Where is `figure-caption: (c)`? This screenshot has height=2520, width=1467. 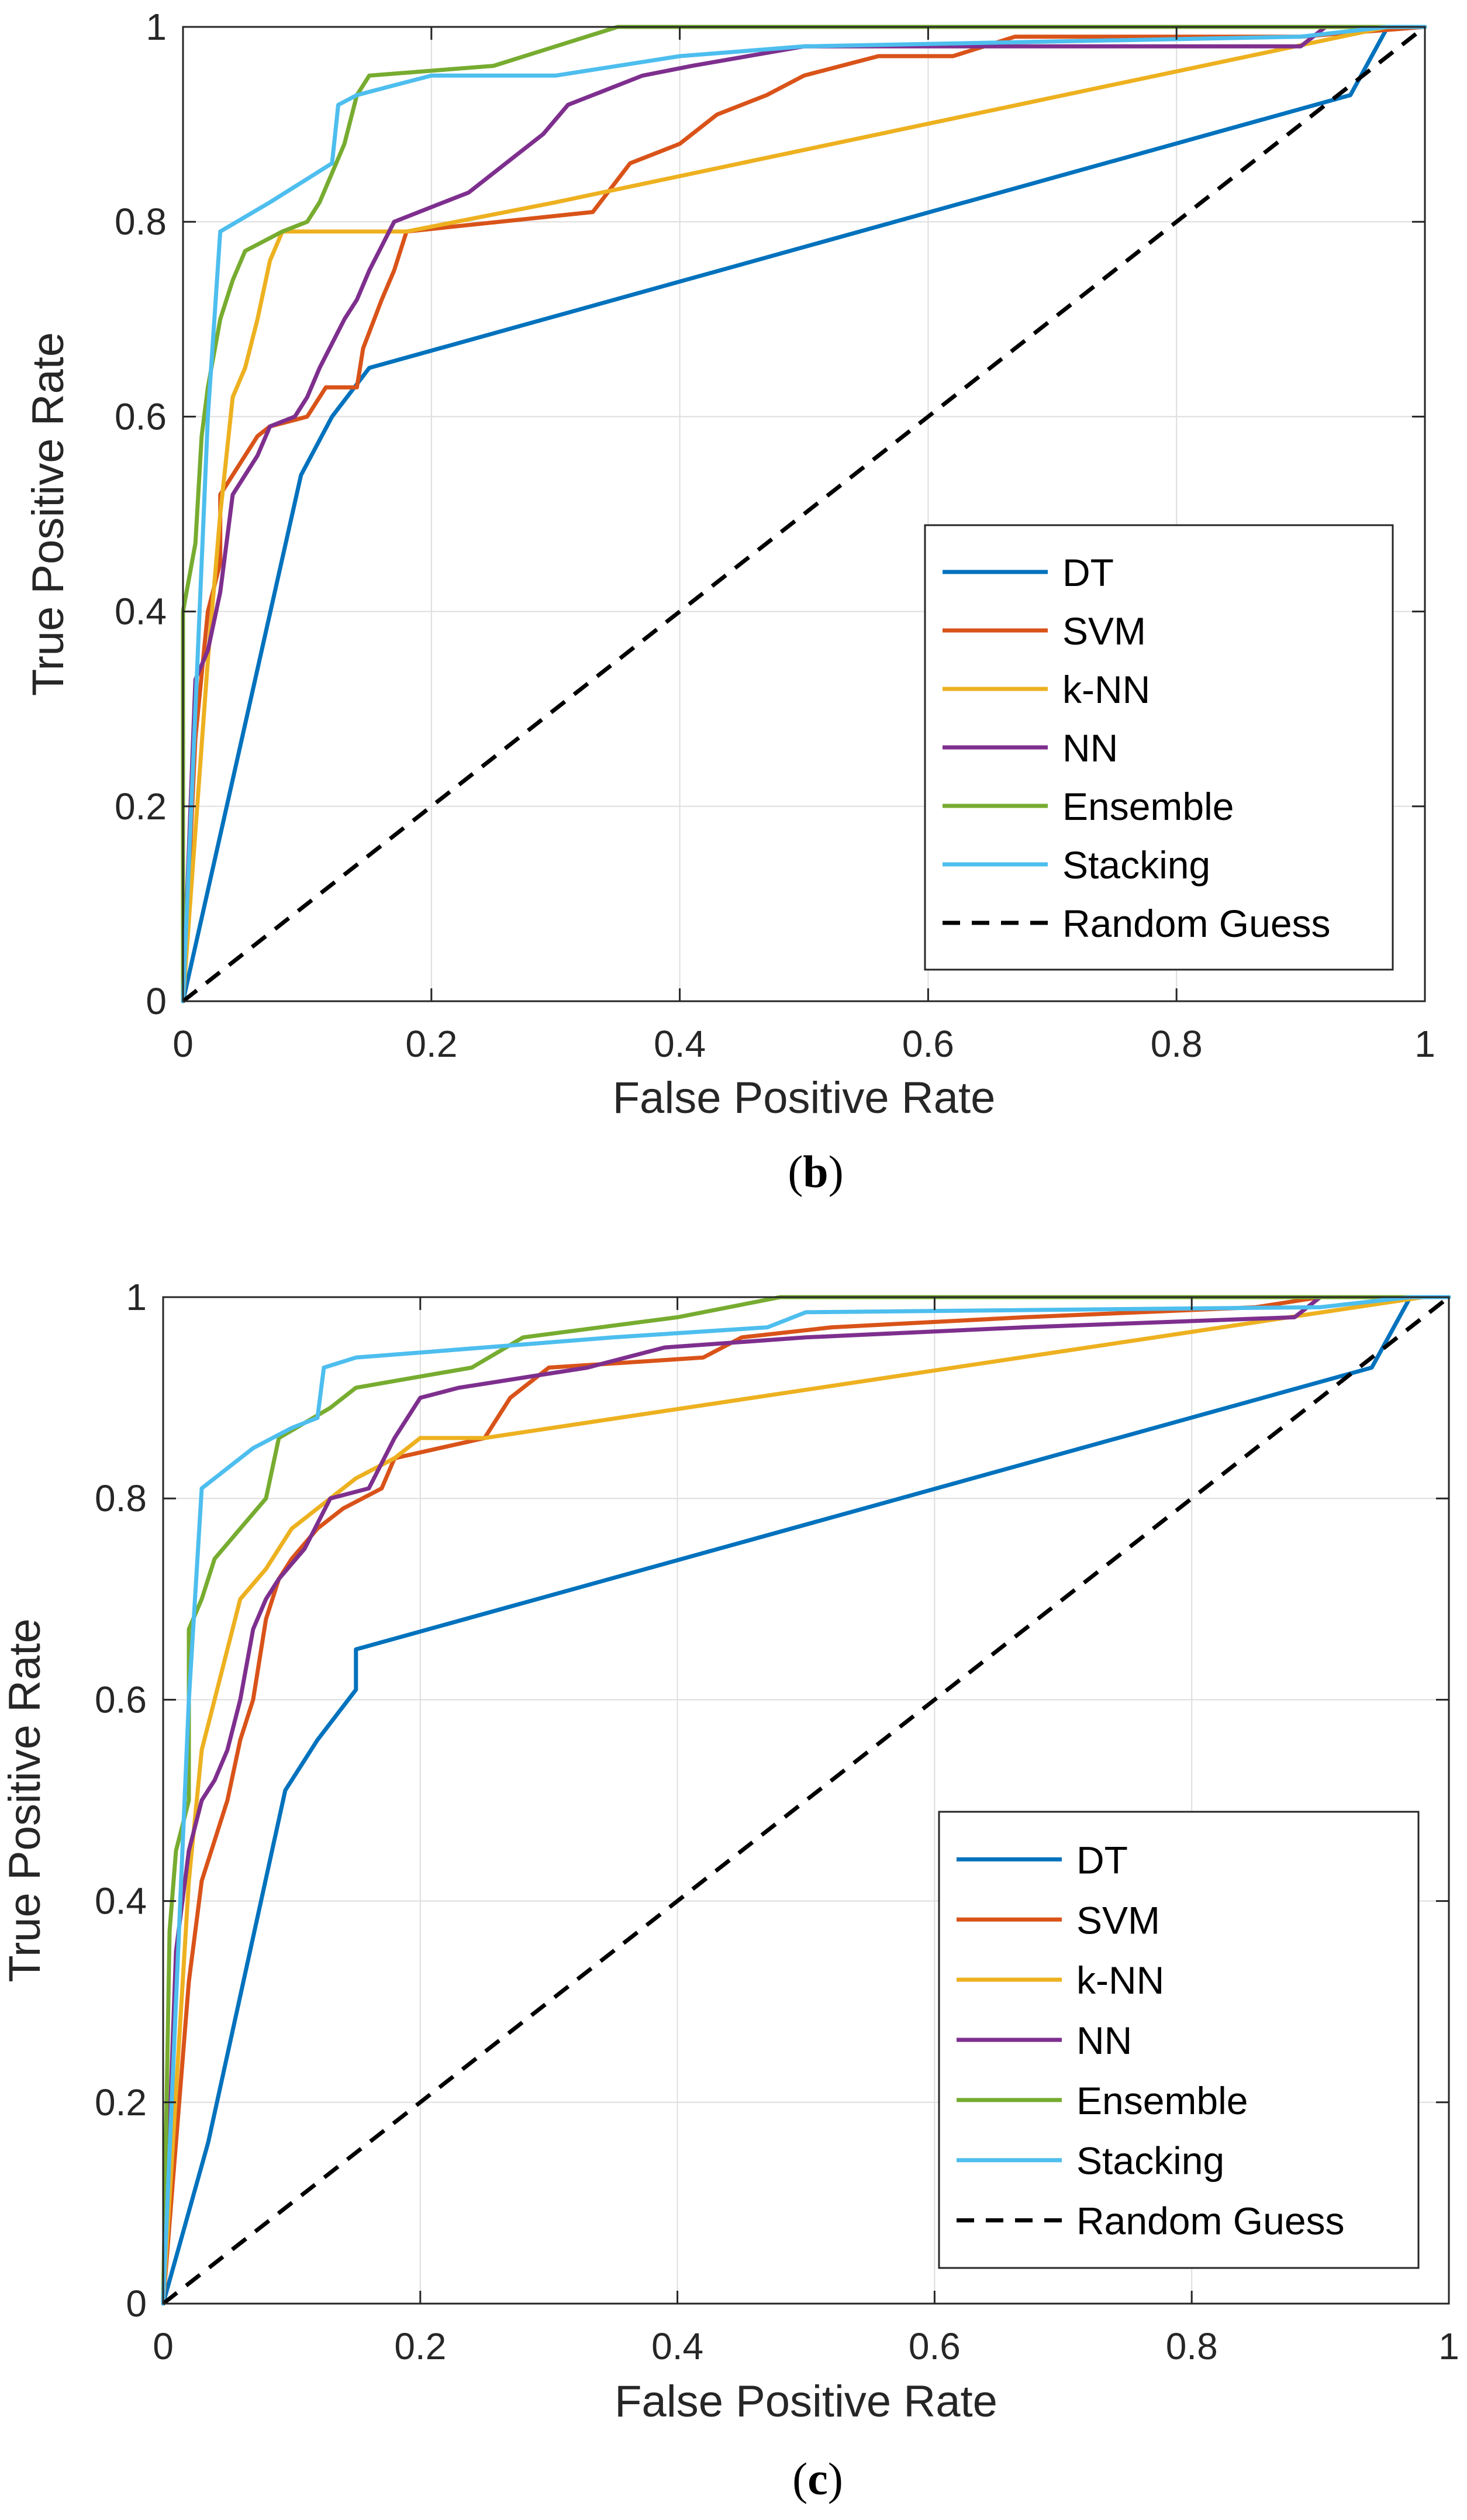
figure-caption: (c) is located at coordinates (818, 2478).